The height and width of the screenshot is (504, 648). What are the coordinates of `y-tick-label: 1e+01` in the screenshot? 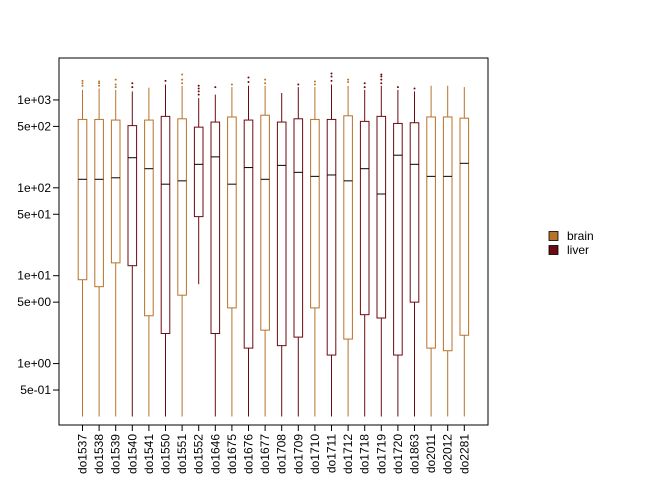 It's located at (34, 276).